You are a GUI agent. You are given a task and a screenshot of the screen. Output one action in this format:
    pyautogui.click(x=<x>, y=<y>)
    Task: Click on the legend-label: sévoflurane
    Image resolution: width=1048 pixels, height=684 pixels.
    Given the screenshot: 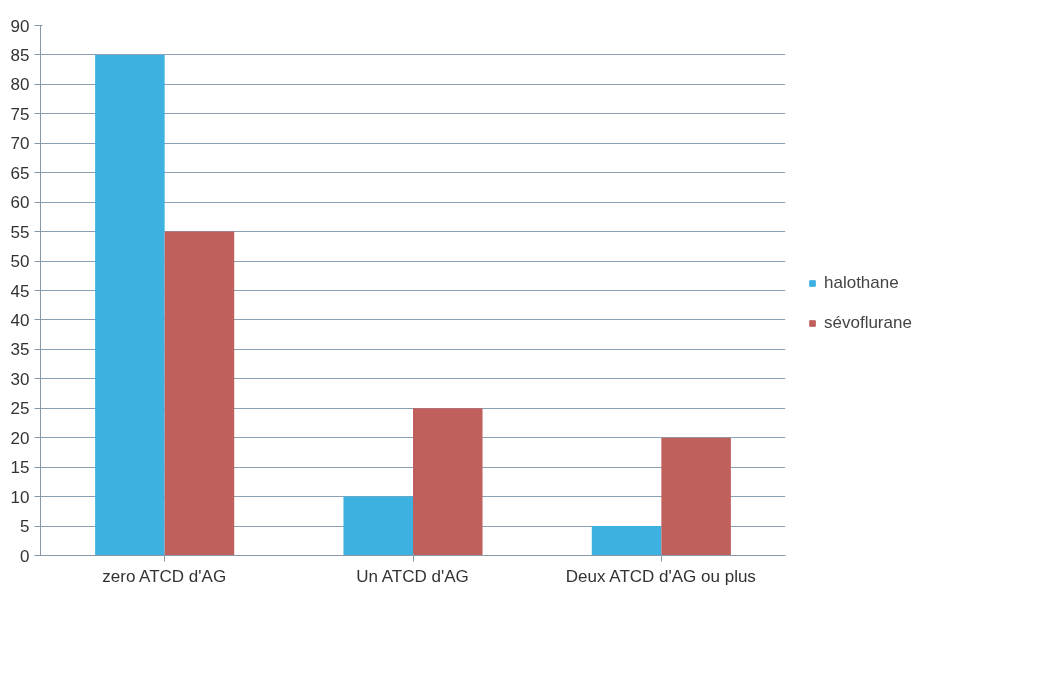 What is the action you would take?
    pyautogui.click(x=868, y=322)
    